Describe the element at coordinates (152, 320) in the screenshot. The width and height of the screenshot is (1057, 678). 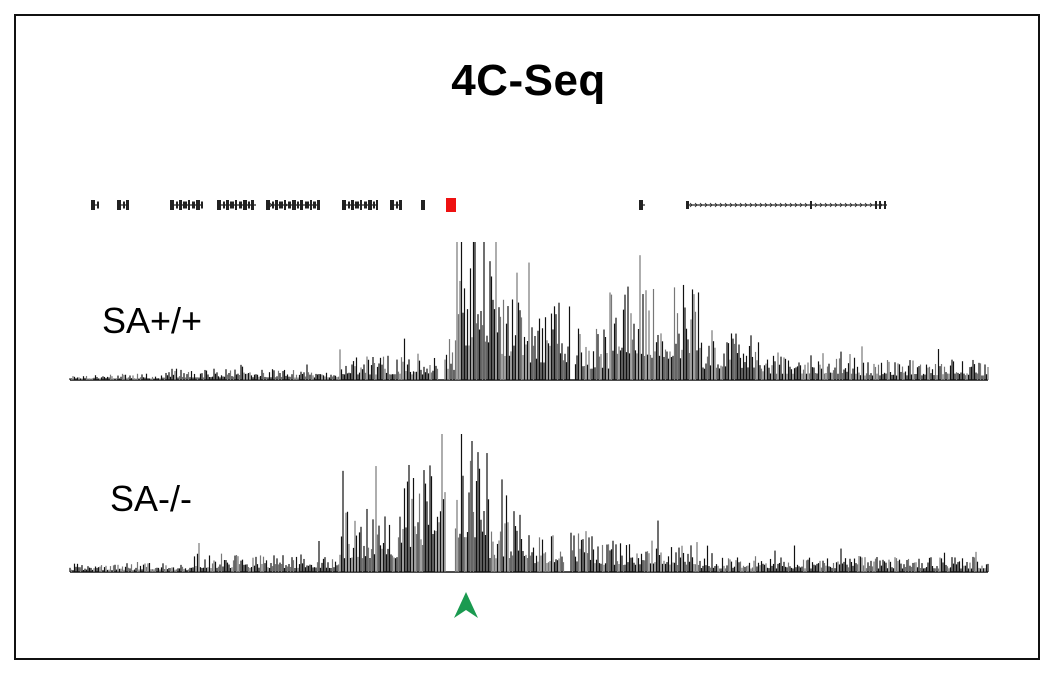
I see `track-label-sa-wt: SA+/+` at that location.